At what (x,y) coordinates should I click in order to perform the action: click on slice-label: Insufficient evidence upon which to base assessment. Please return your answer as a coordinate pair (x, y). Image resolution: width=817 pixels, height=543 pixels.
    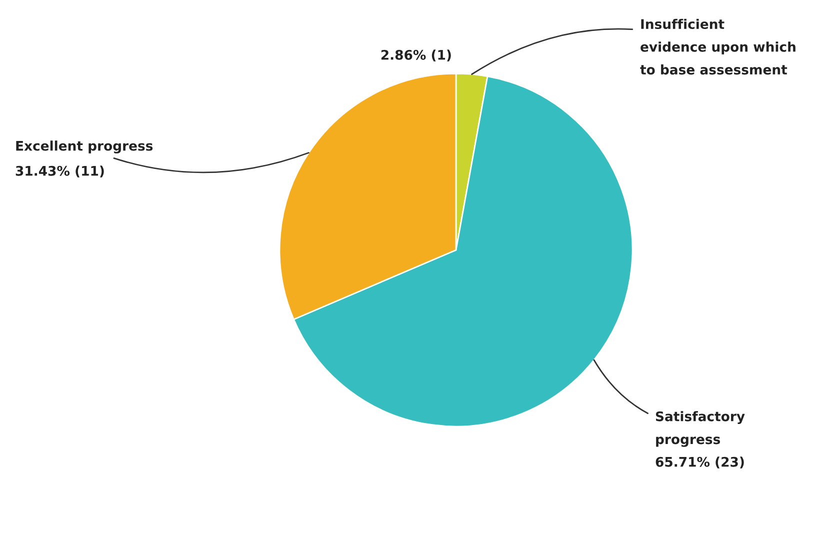
    Looking at the image, I should click on (718, 46).